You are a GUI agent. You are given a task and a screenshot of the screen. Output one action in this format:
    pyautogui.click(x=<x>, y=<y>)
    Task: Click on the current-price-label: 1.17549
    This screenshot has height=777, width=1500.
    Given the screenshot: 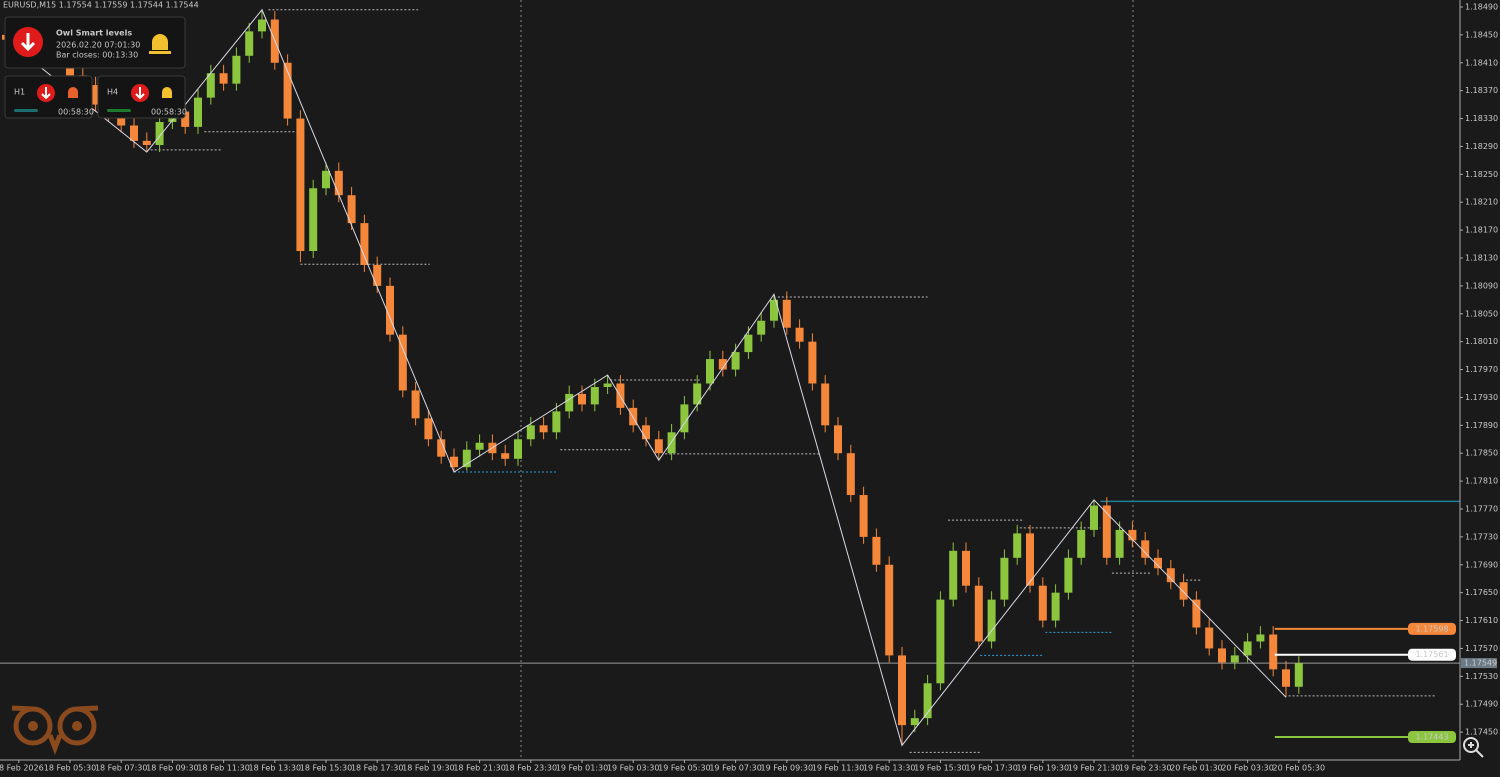 What is the action you would take?
    pyautogui.click(x=1480, y=663)
    